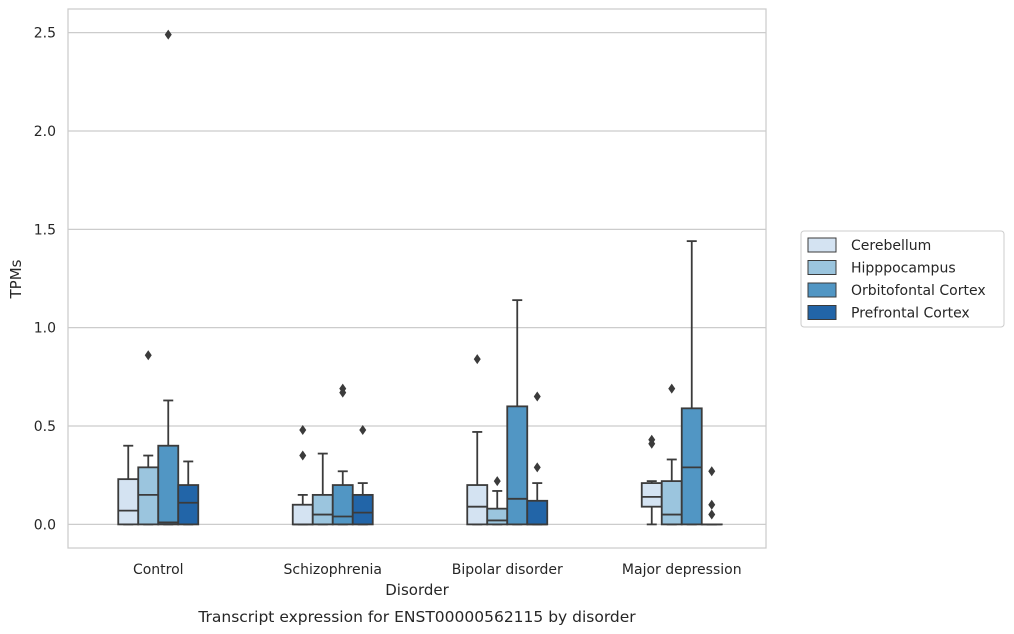  What do you see at coordinates (45, 132) in the screenshot?
I see `y-tick-label: 2.0` at bounding box center [45, 132].